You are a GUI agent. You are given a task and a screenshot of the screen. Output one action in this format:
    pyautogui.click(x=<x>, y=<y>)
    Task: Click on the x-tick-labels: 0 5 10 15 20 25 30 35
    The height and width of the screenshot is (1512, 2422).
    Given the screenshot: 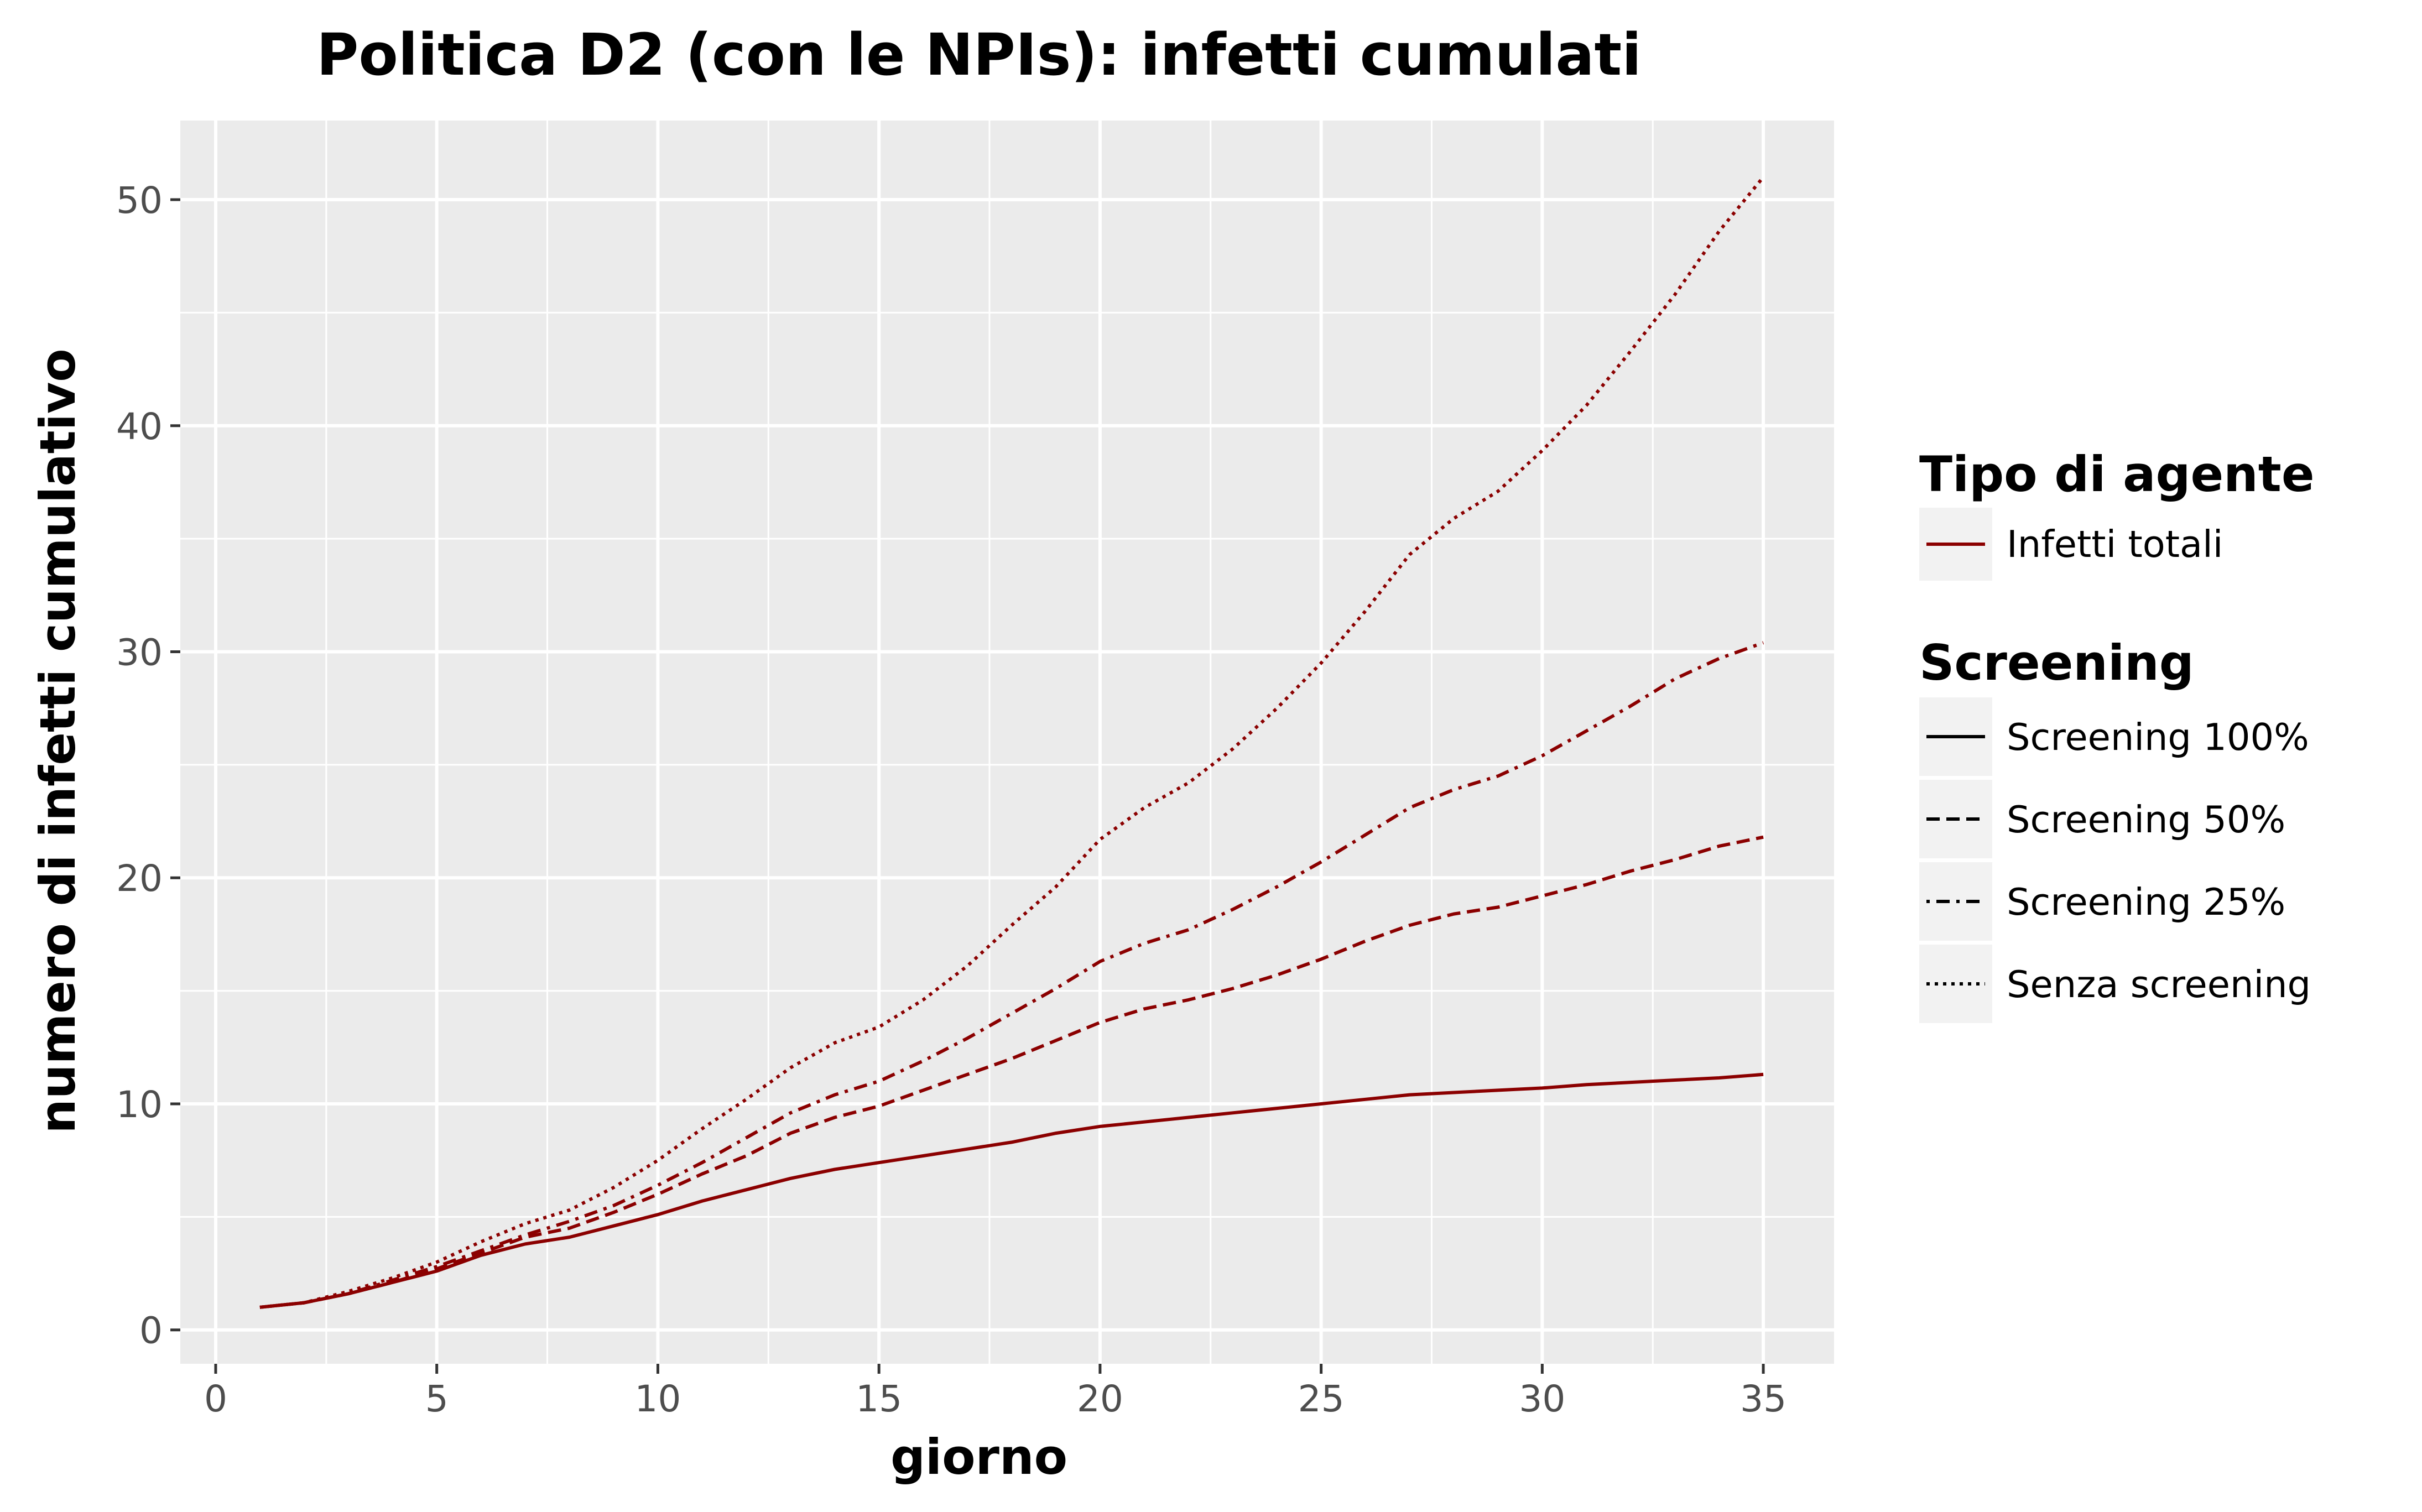 What is the action you would take?
    pyautogui.click(x=995, y=1399)
    